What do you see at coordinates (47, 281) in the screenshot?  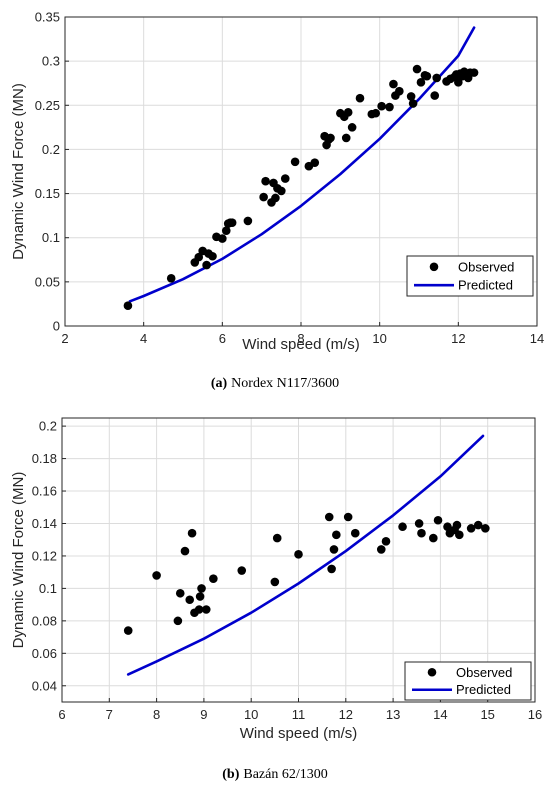 I see `y-tick-label: 0.05` at bounding box center [47, 281].